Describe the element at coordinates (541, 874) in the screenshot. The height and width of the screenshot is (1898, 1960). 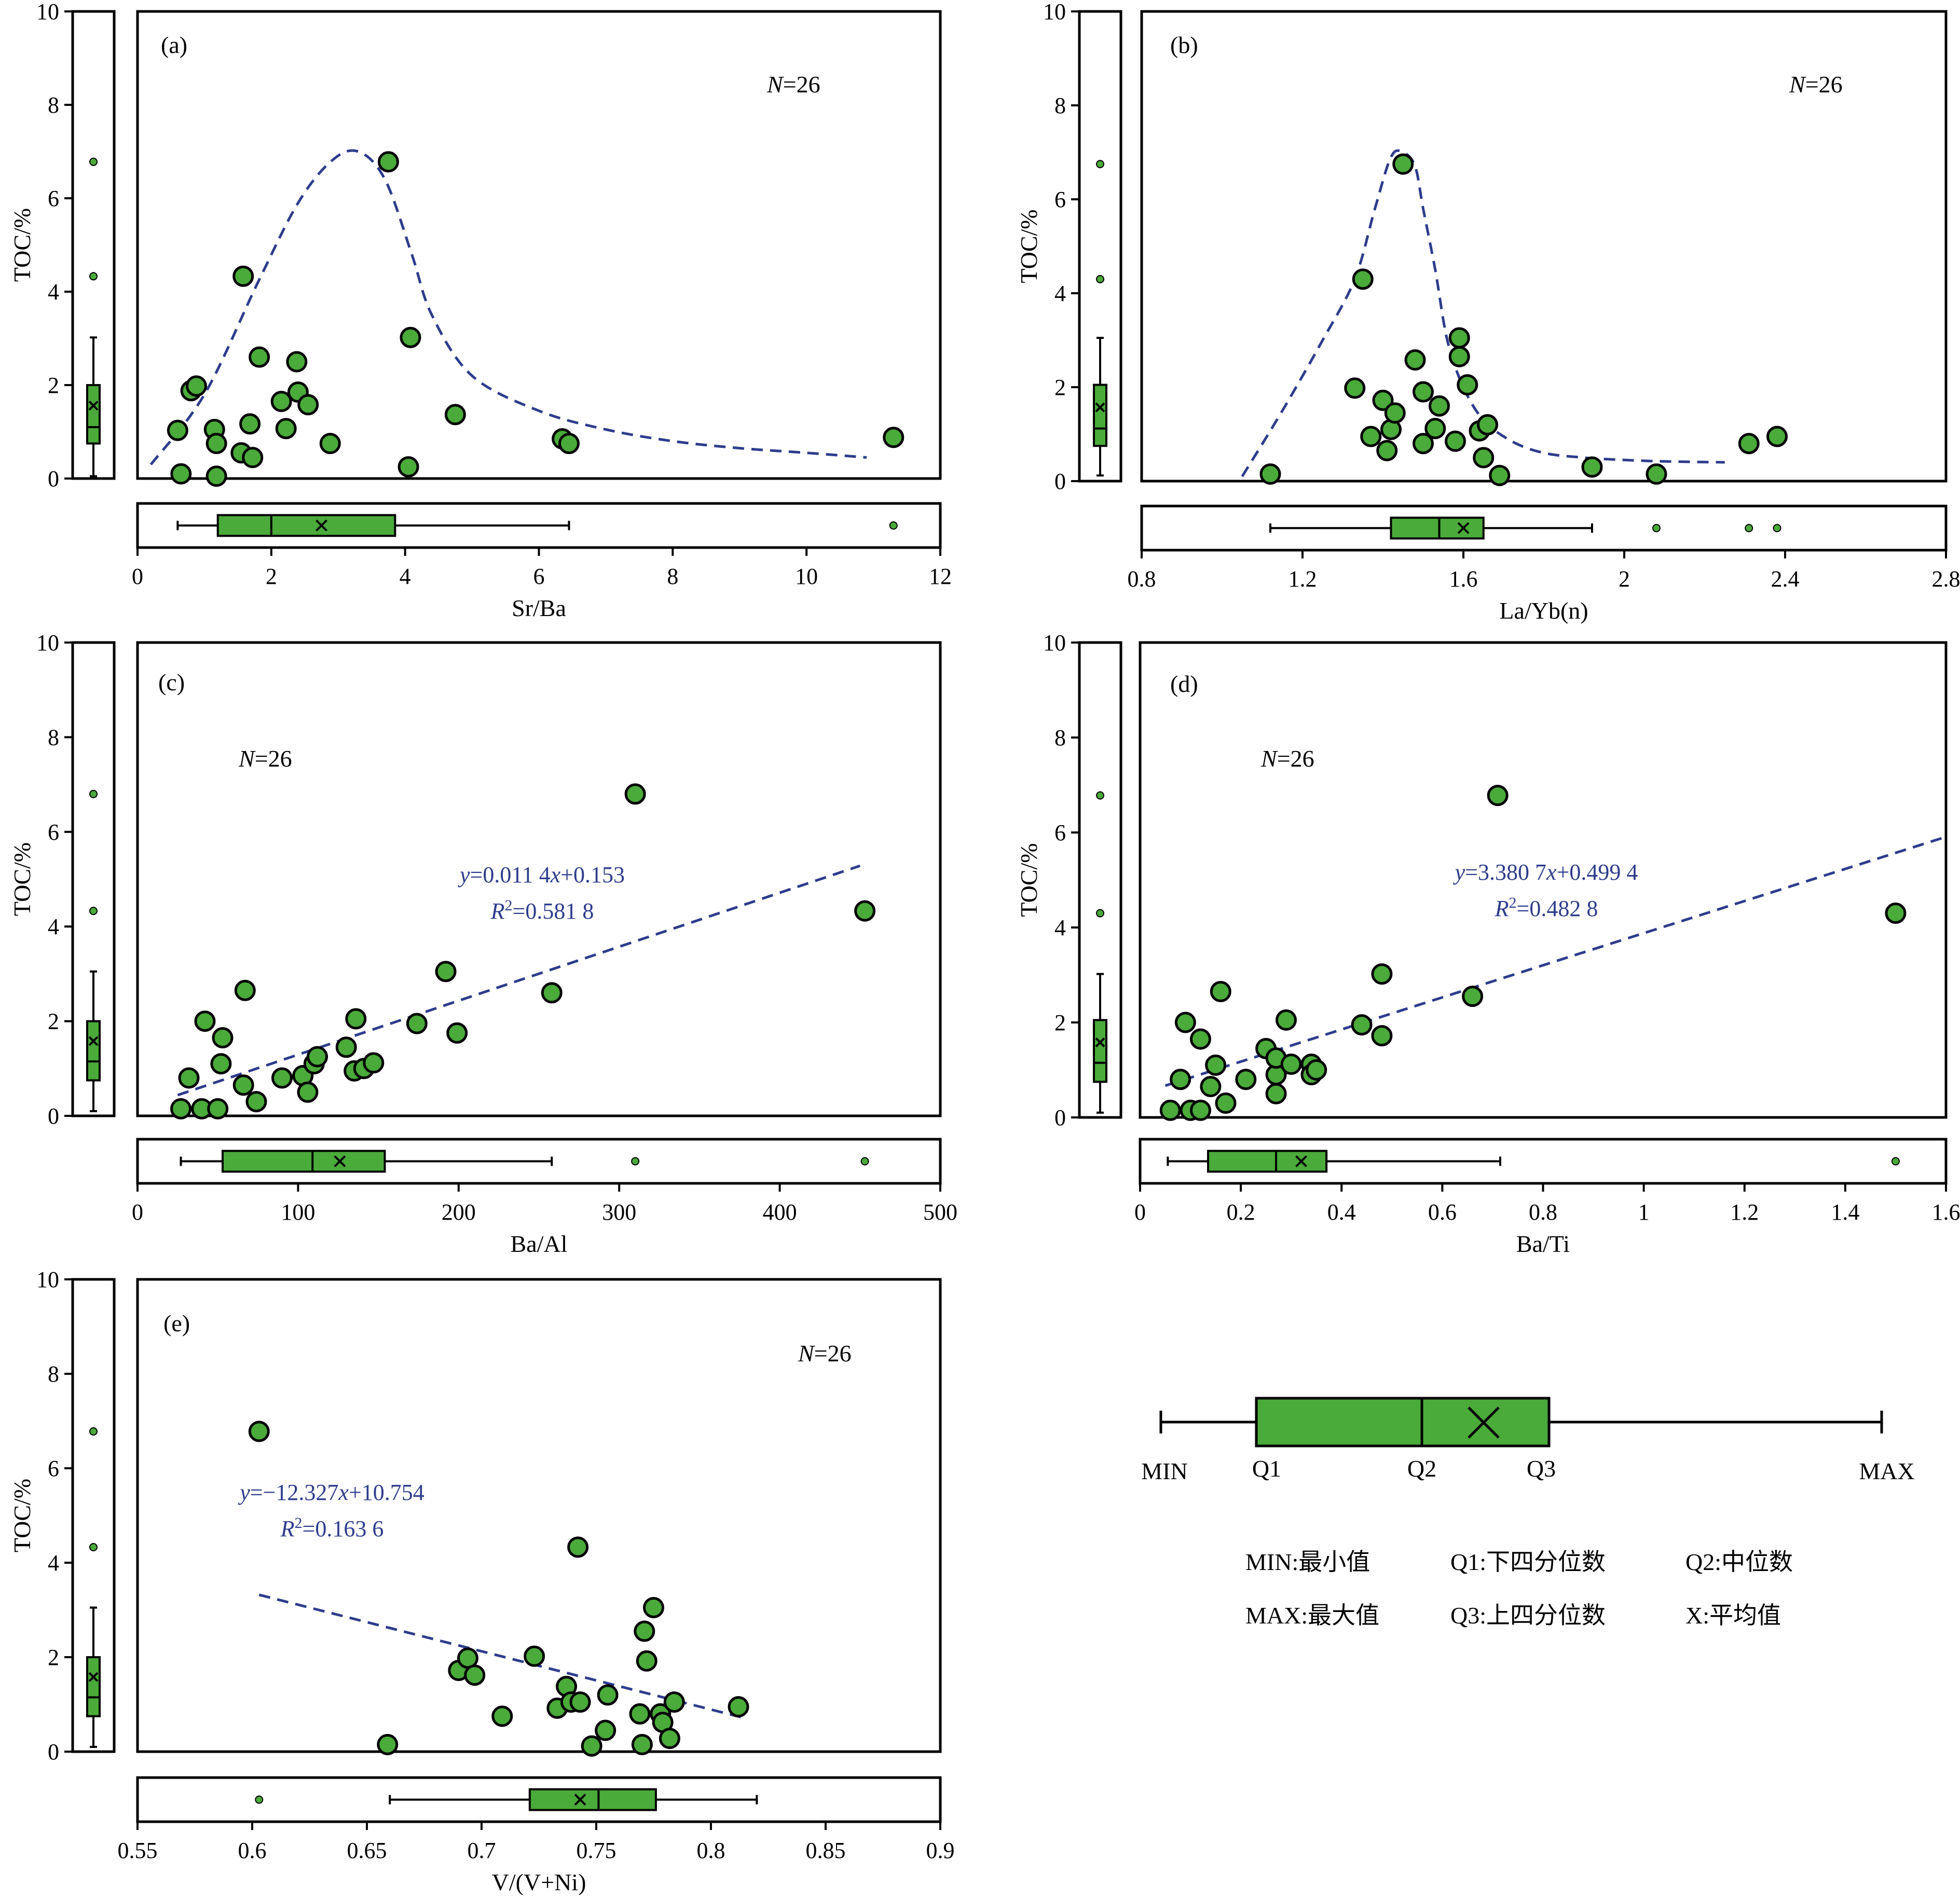
I see `regression-equation: y=0.011 4x+0.153` at that location.